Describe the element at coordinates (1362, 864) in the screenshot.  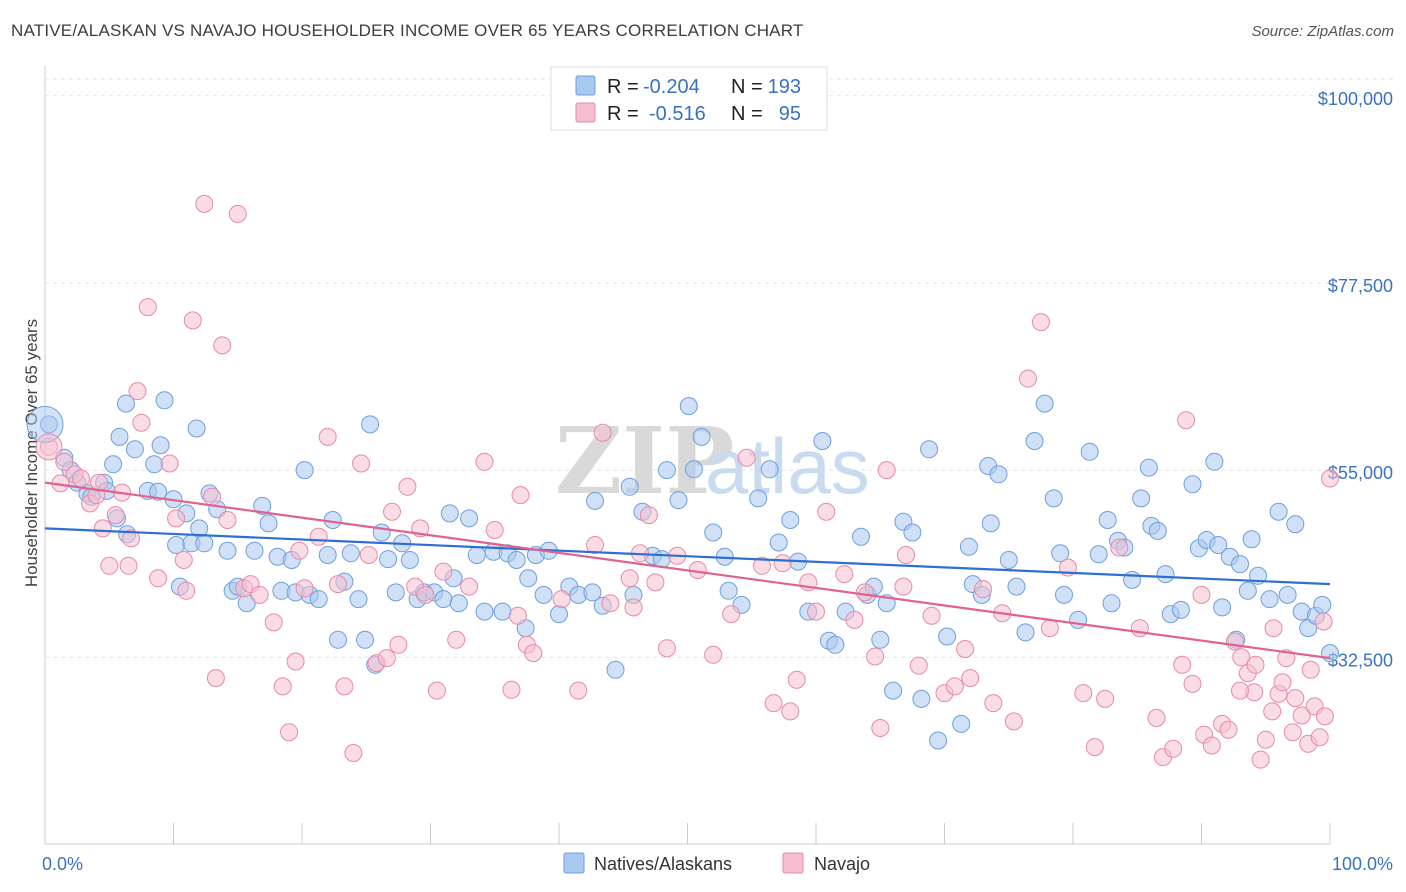
I see `x-tick-label-end: 100.0%` at that location.